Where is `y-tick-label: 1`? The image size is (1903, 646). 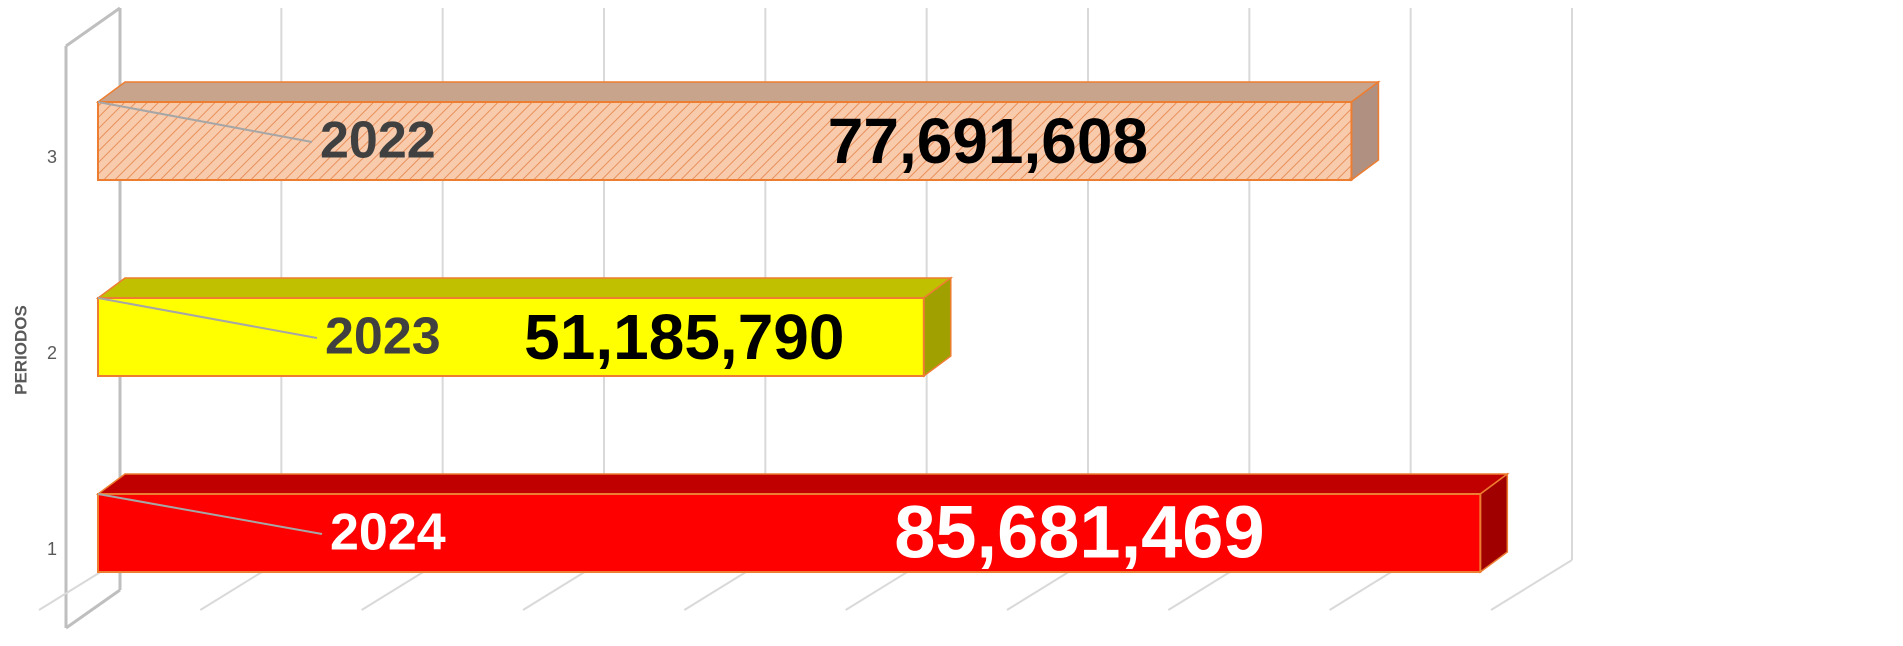
y-tick-label: 1 is located at coordinates (52, 549).